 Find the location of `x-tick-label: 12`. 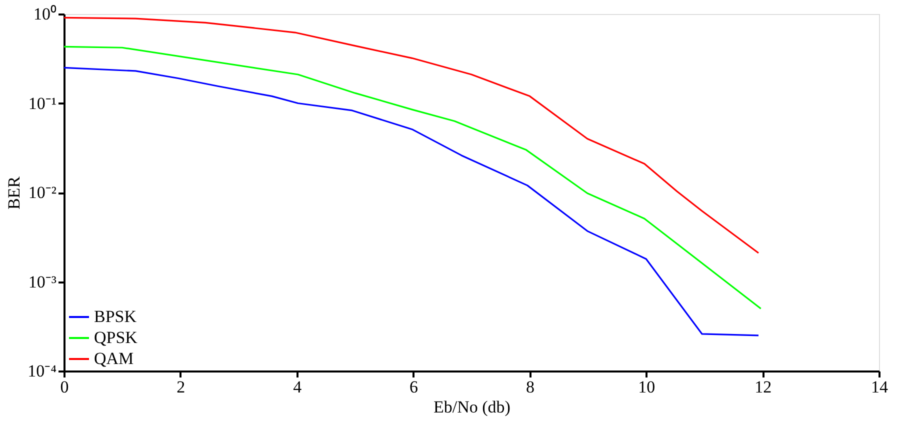

x-tick-label: 12 is located at coordinates (763, 387).